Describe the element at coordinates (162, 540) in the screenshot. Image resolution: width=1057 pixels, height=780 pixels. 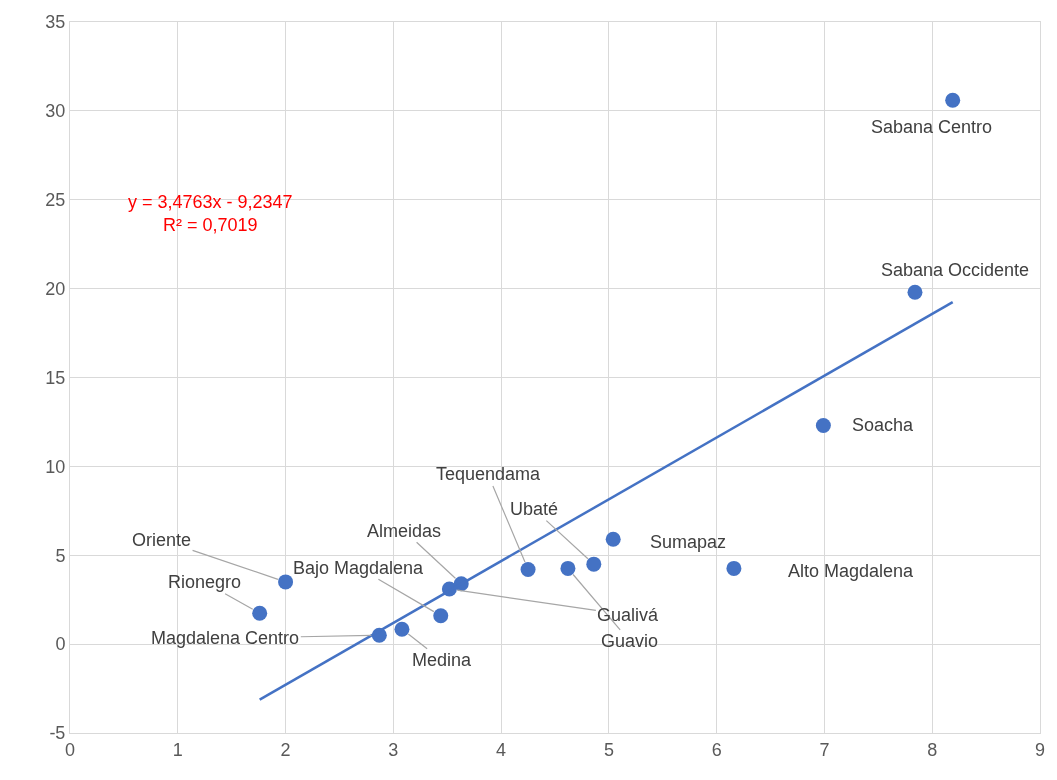
I see `annotation: Oriente` at that location.